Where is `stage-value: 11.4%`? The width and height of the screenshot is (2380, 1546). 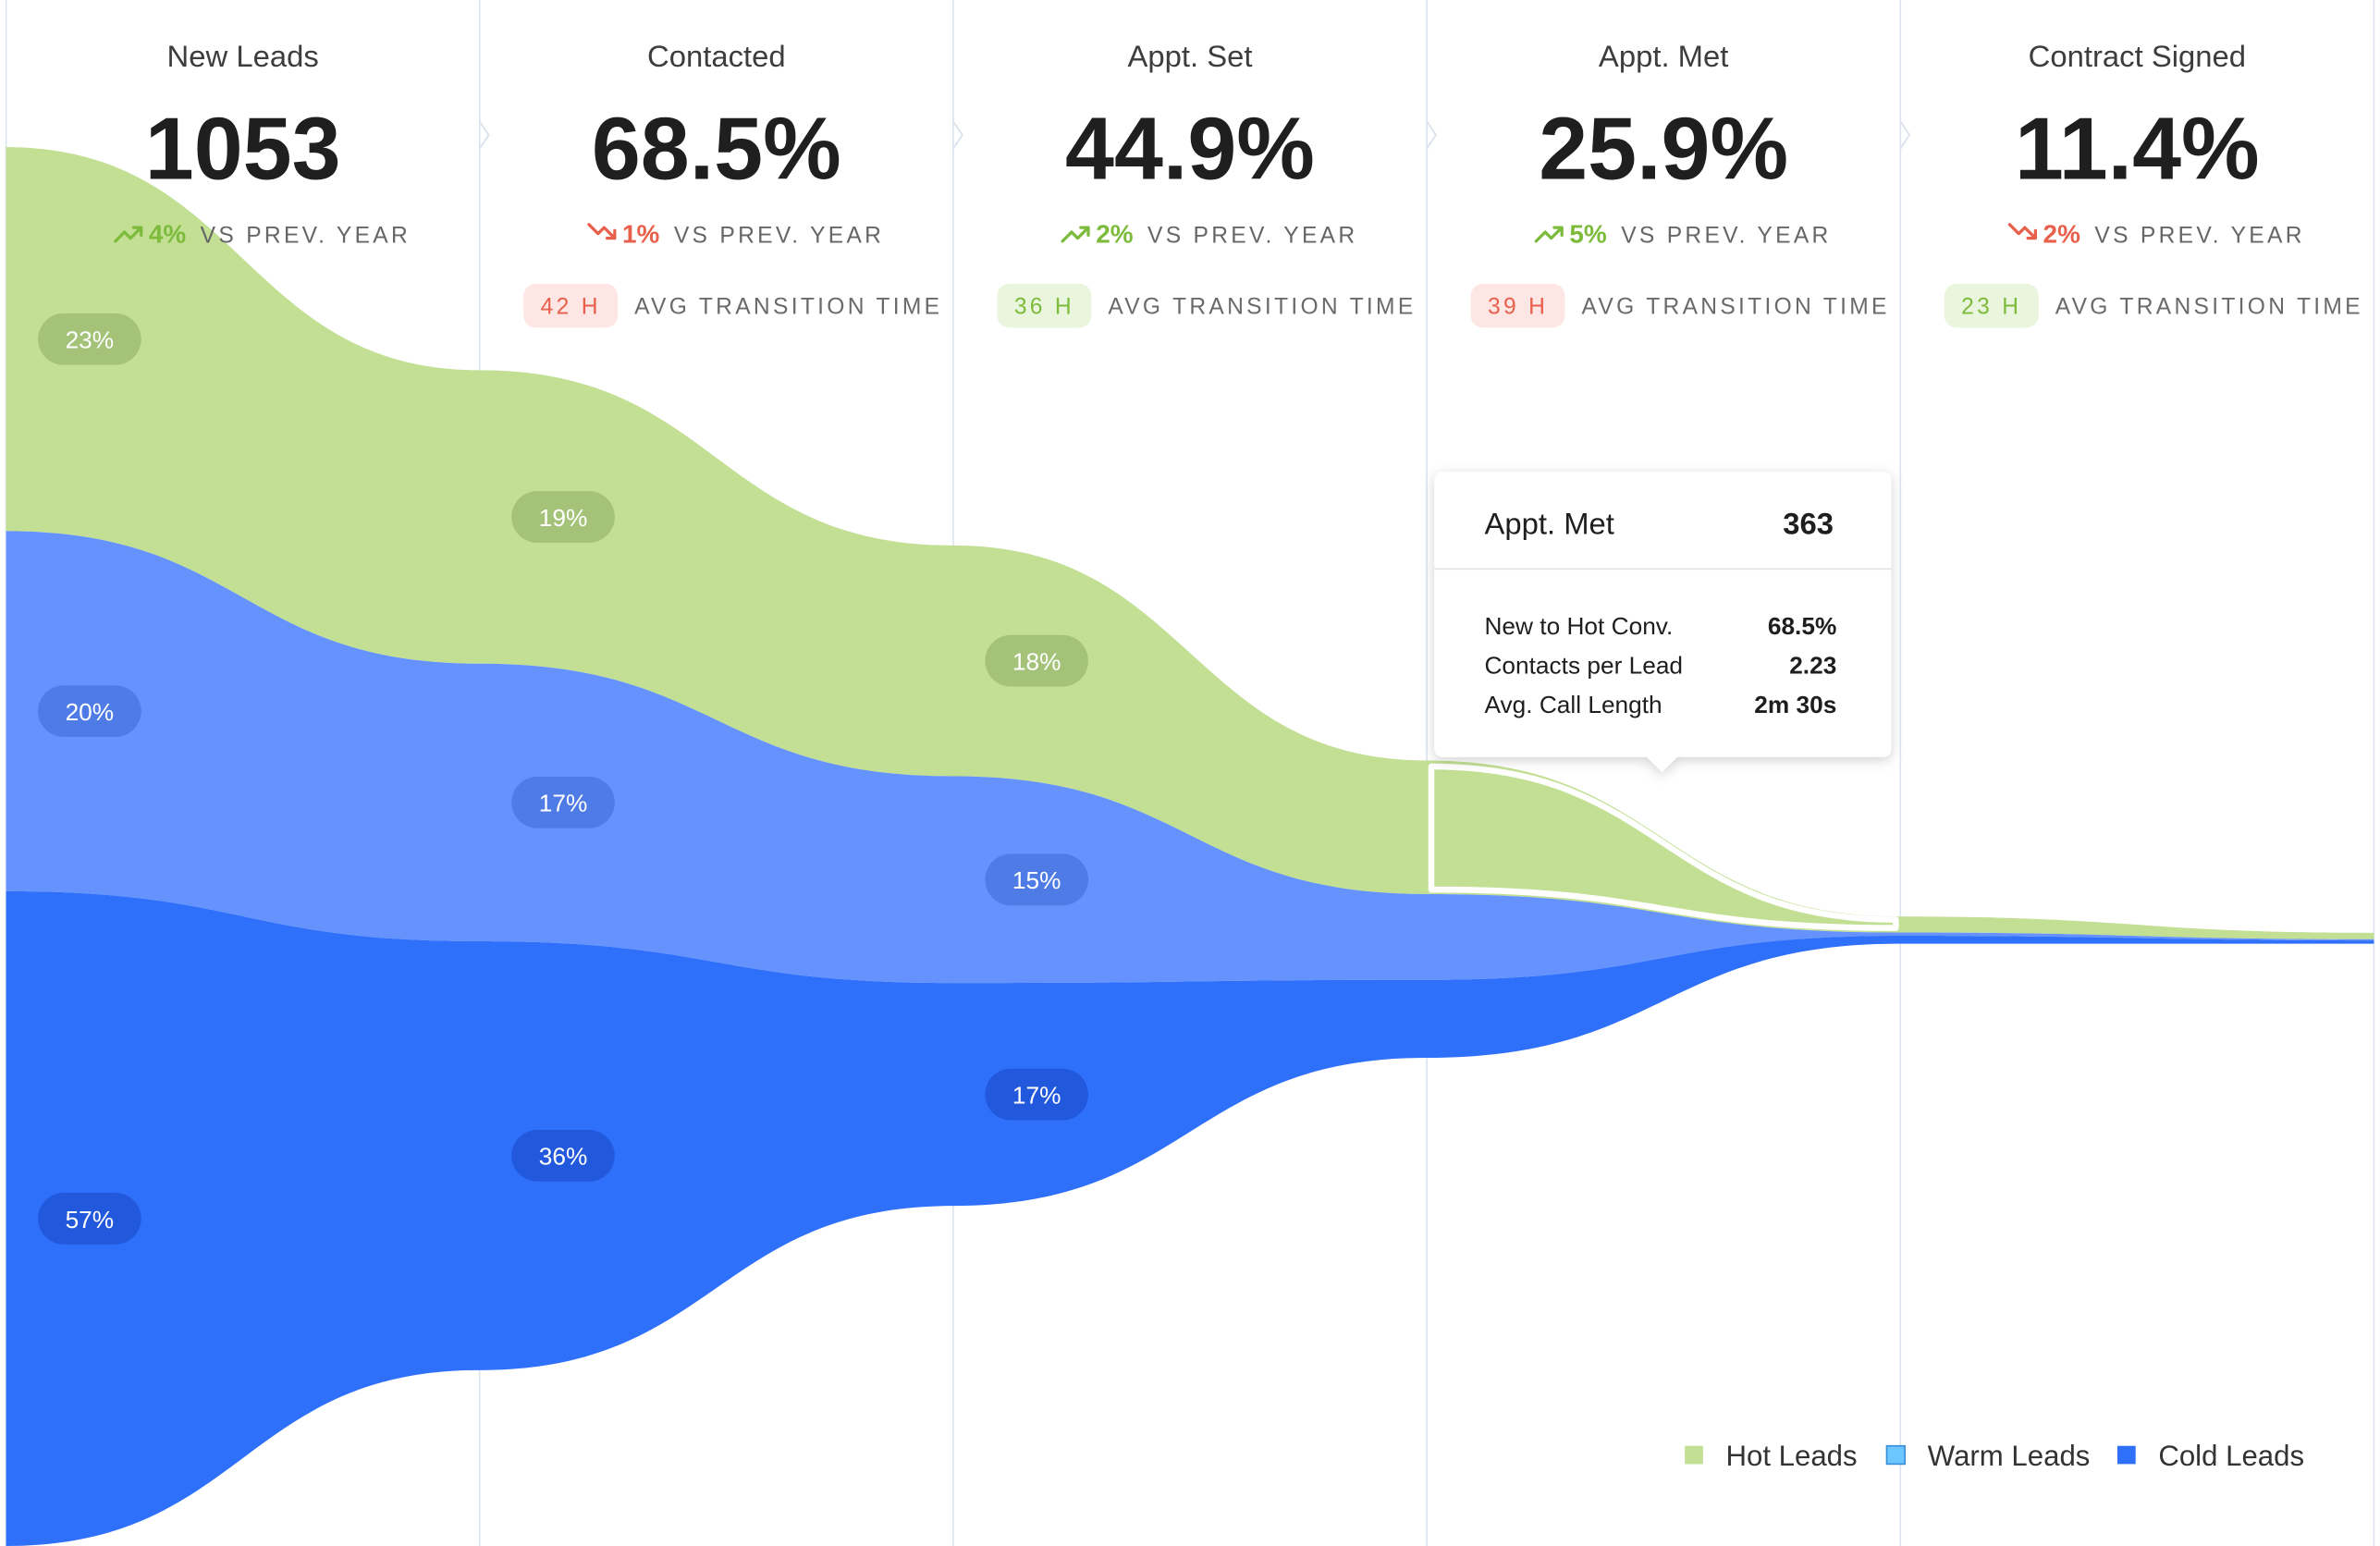
stage-value: 11.4% is located at coordinates (2137, 150).